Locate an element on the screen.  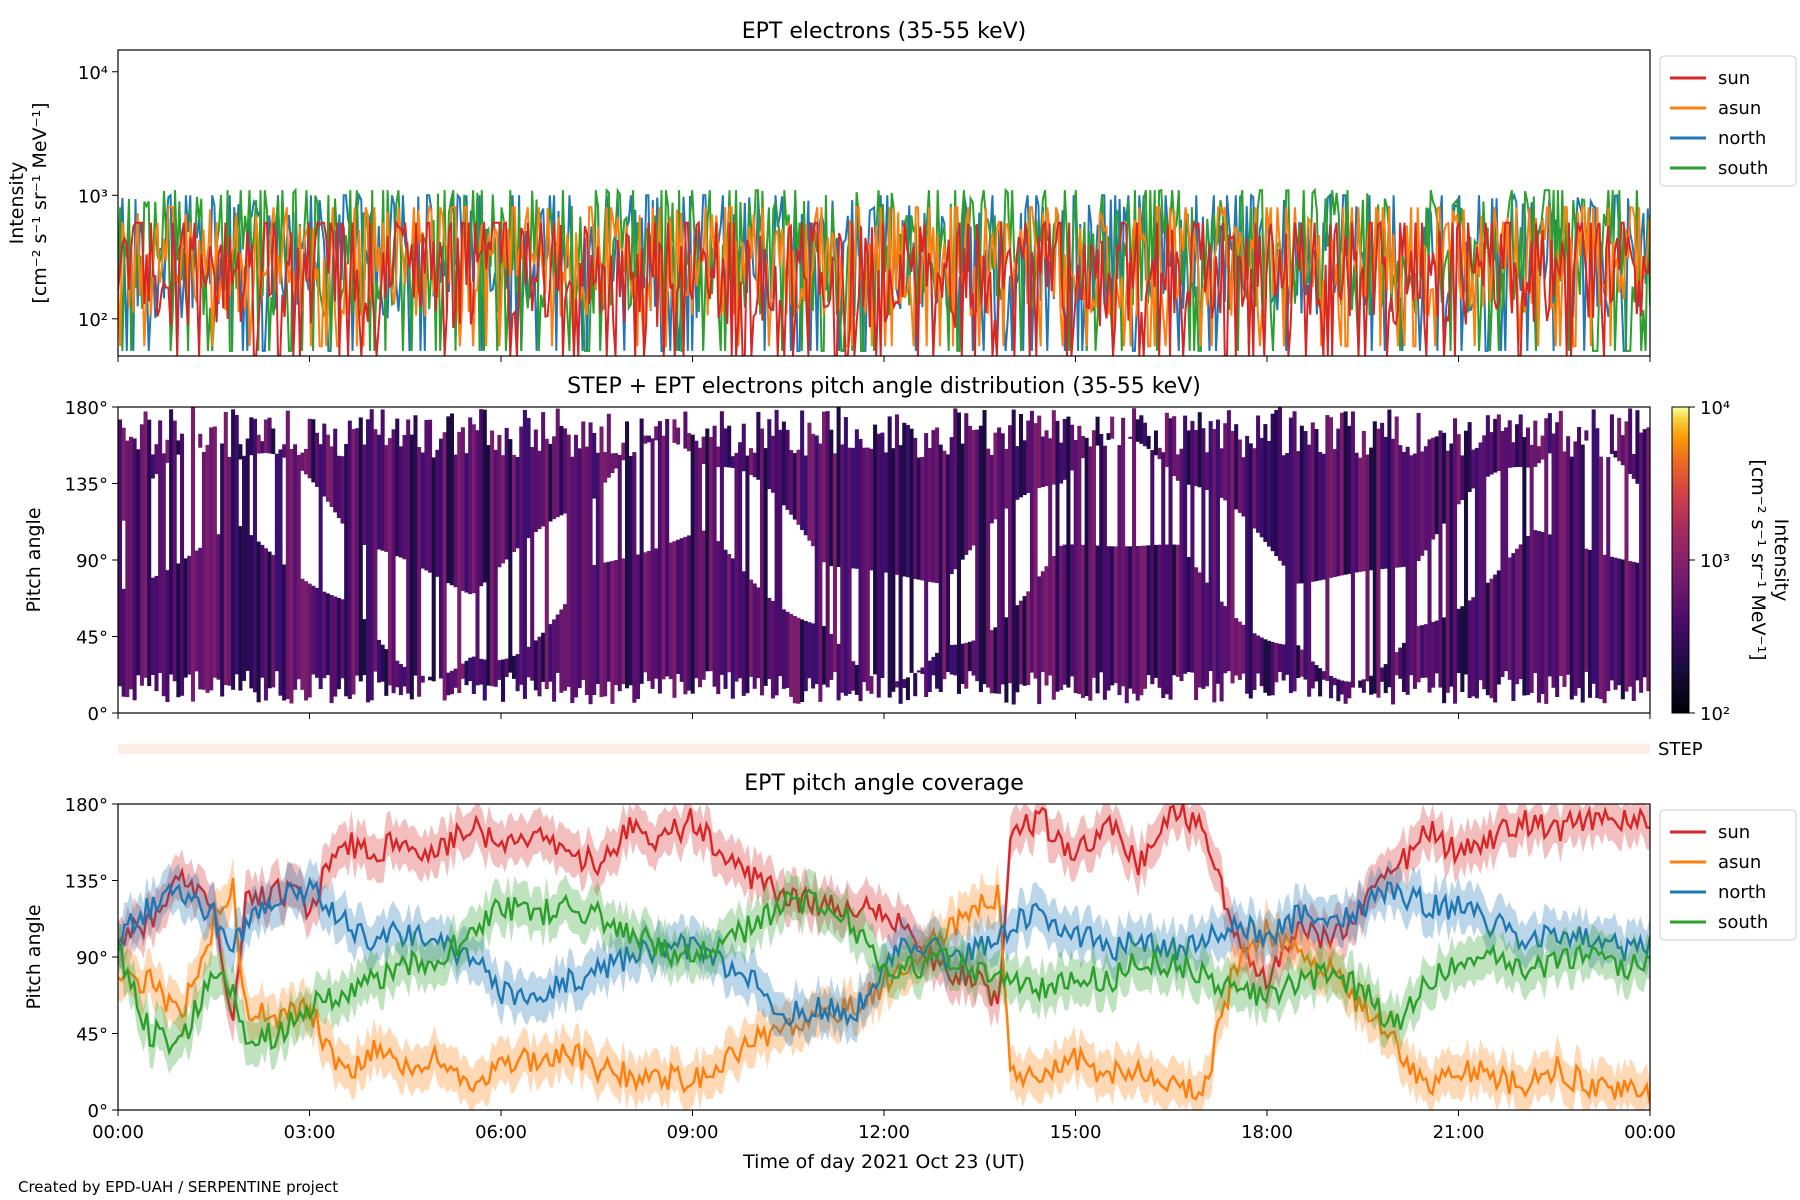
panel3-xlabel: Time of day 2021 Oct 23 (UT) is located at coordinates (883, 1162).